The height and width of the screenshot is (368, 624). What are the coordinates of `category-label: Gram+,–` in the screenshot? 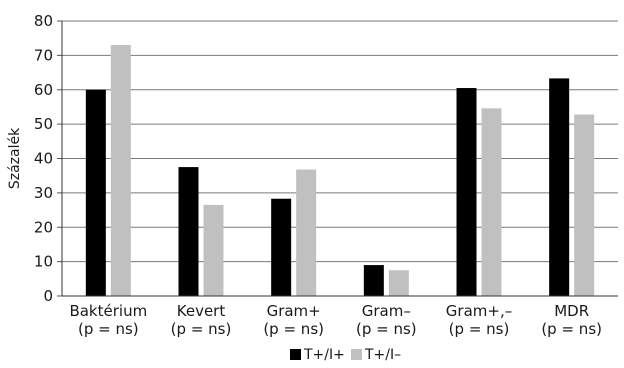 It's located at (479, 311).